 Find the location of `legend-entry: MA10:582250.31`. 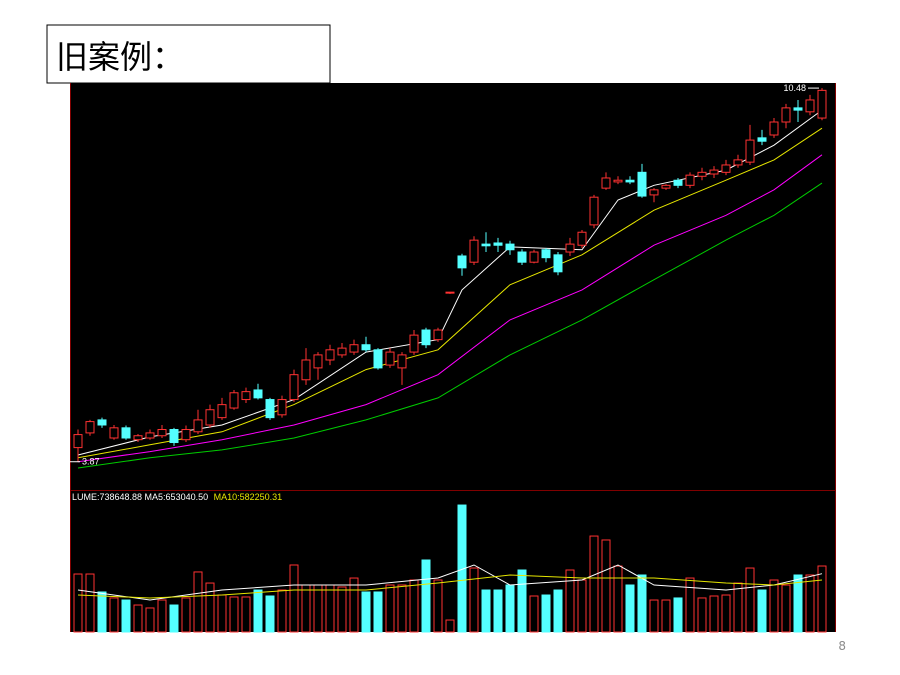

legend-entry: MA10:582250.31 is located at coordinates (248, 497).